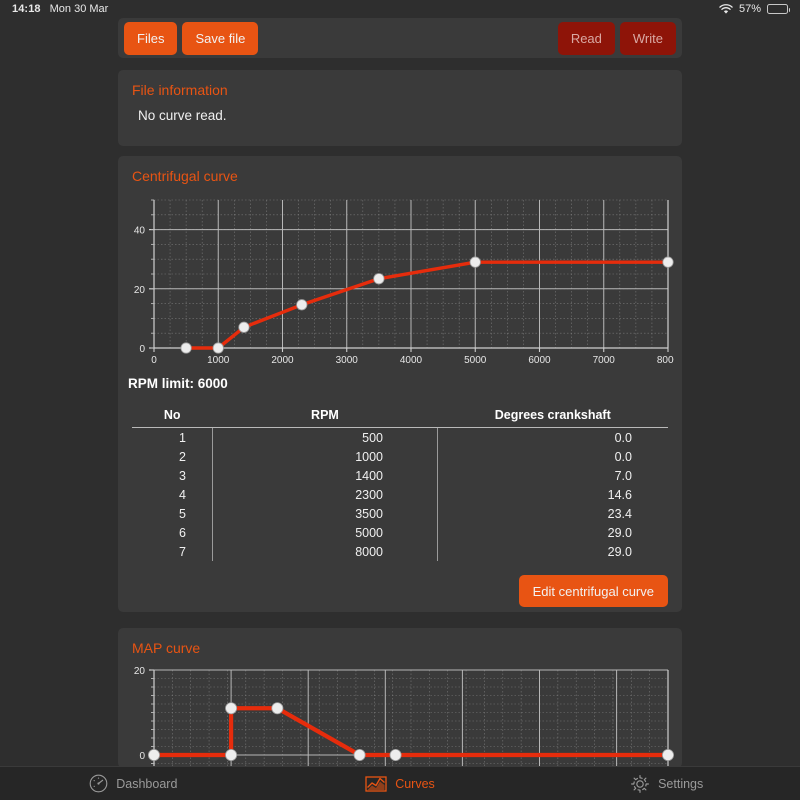  I want to click on map-curve-card: MAP curve 0 20, so click(400, 698).